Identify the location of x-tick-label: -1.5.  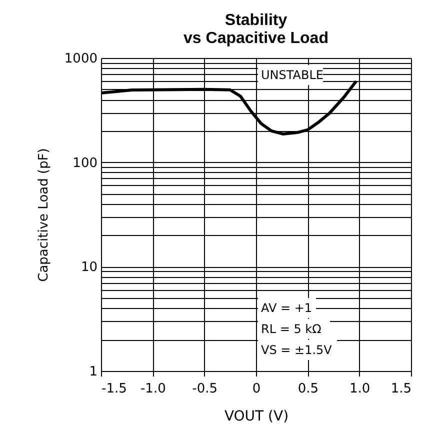
(114, 389).